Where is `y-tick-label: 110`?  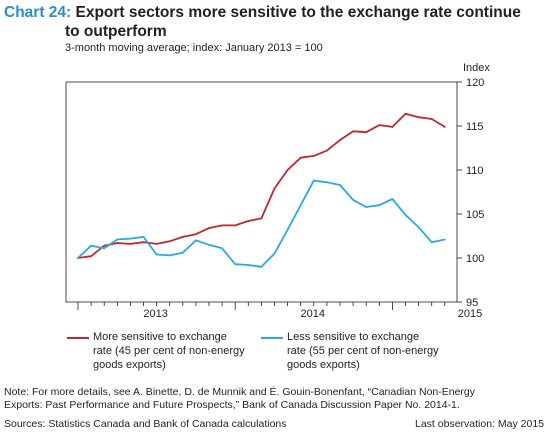 y-tick-label: 110 is located at coordinates (475, 171).